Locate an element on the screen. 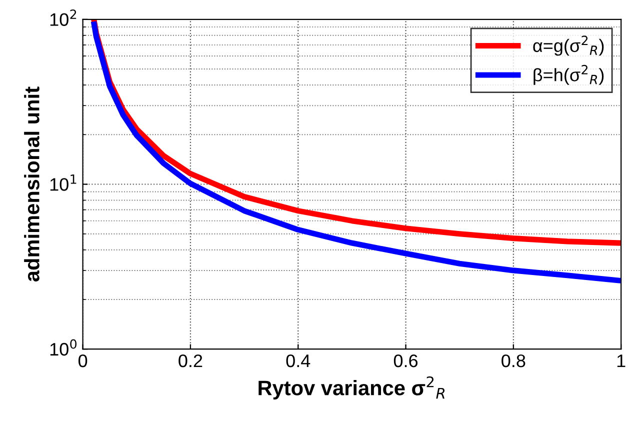 Image resolution: width=637 pixels, height=431 pixels. x-tick-label: 1 is located at coordinates (621, 361).